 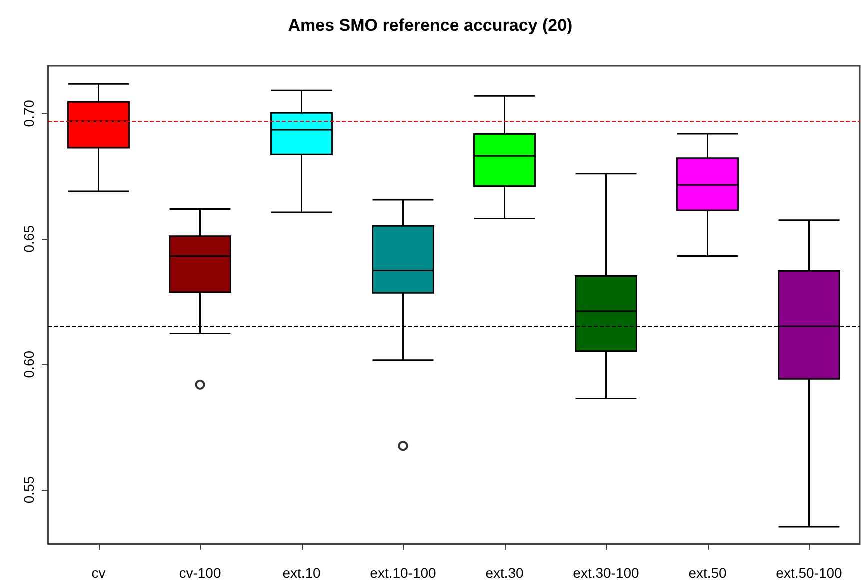 What do you see at coordinates (29, 114) in the screenshot?
I see `y-tick-label: 0.70` at bounding box center [29, 114].